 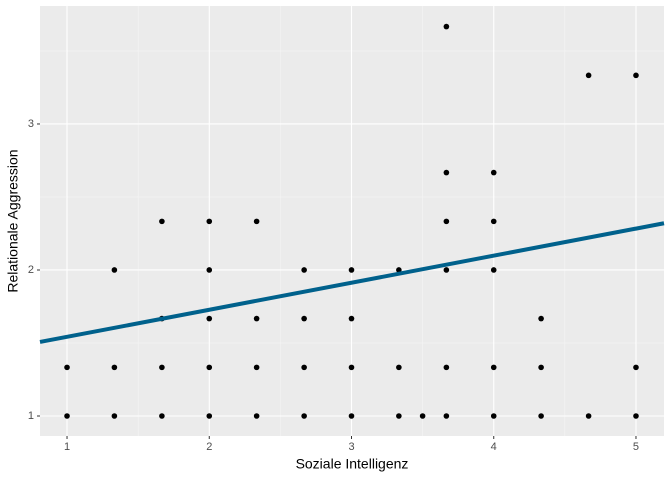 What do you see at coordinates (67, 447) in the screenshot?
I see `x-tick-label: 1` at bounding box center [67, 447].